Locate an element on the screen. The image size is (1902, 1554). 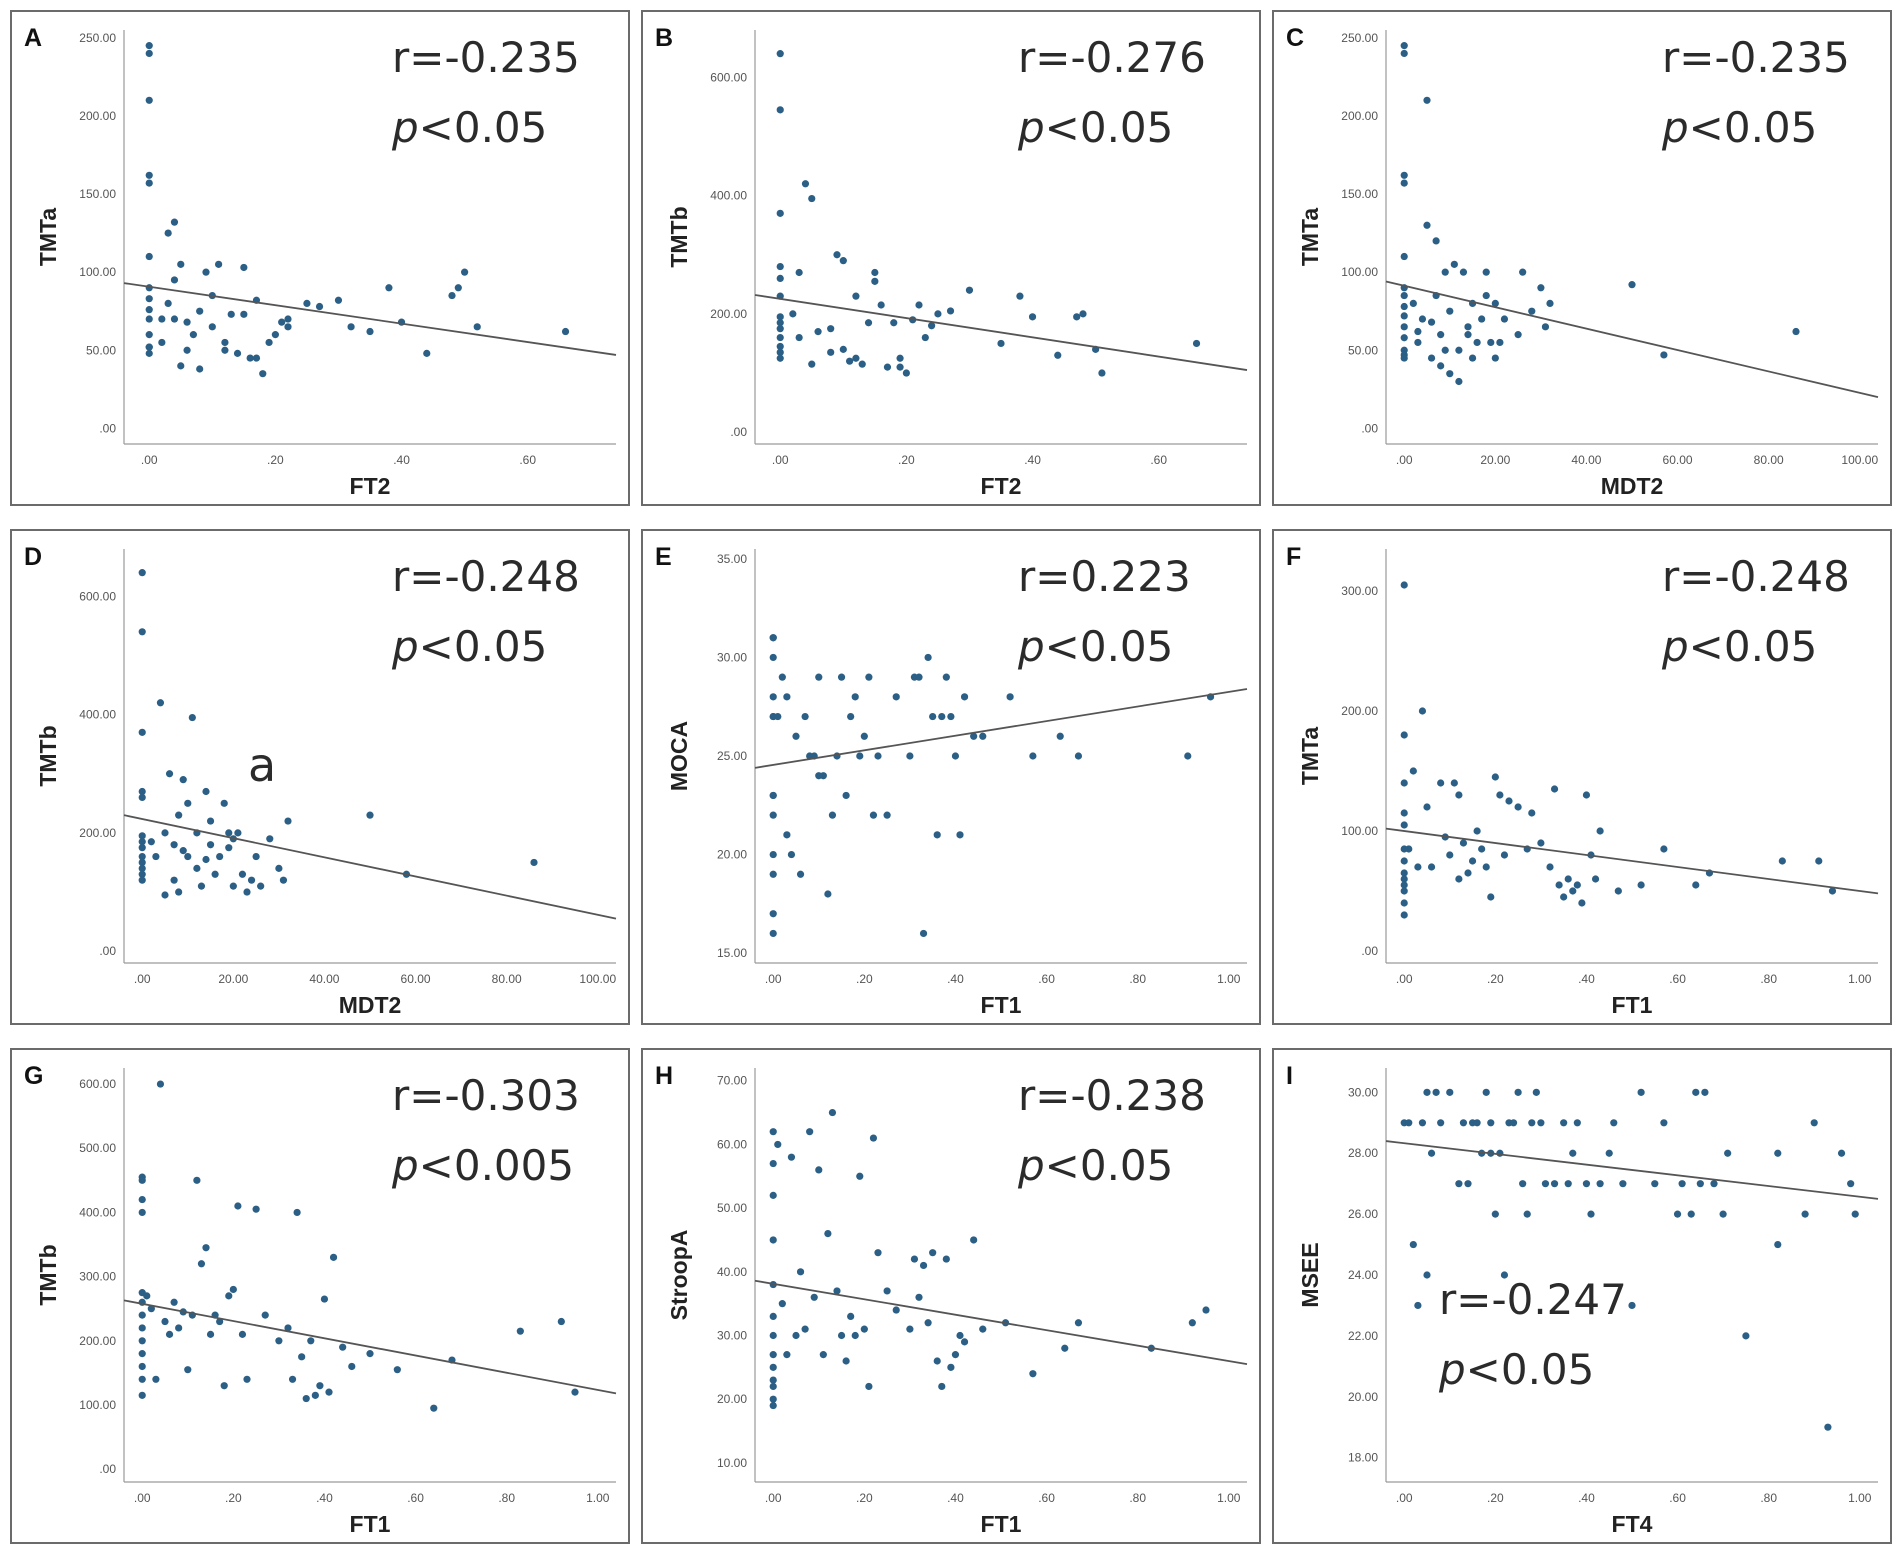
y-tick-label: 400.00 is located at coordinates (97, 715).